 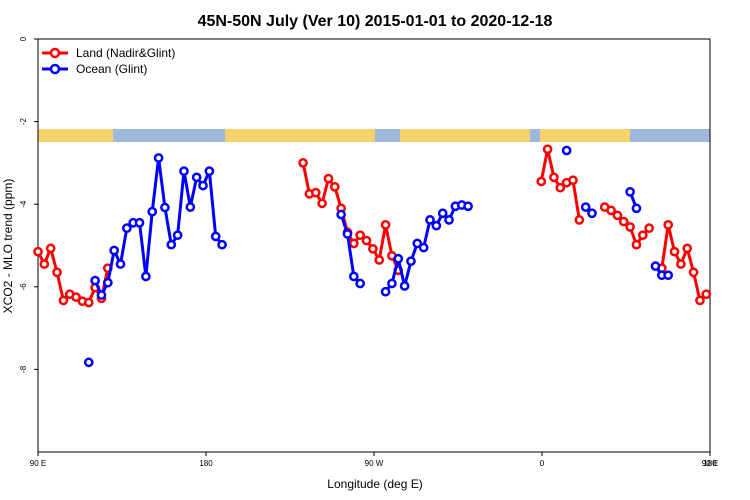 I want to click on y-tick-label: -8, so click(x=23, y=369).